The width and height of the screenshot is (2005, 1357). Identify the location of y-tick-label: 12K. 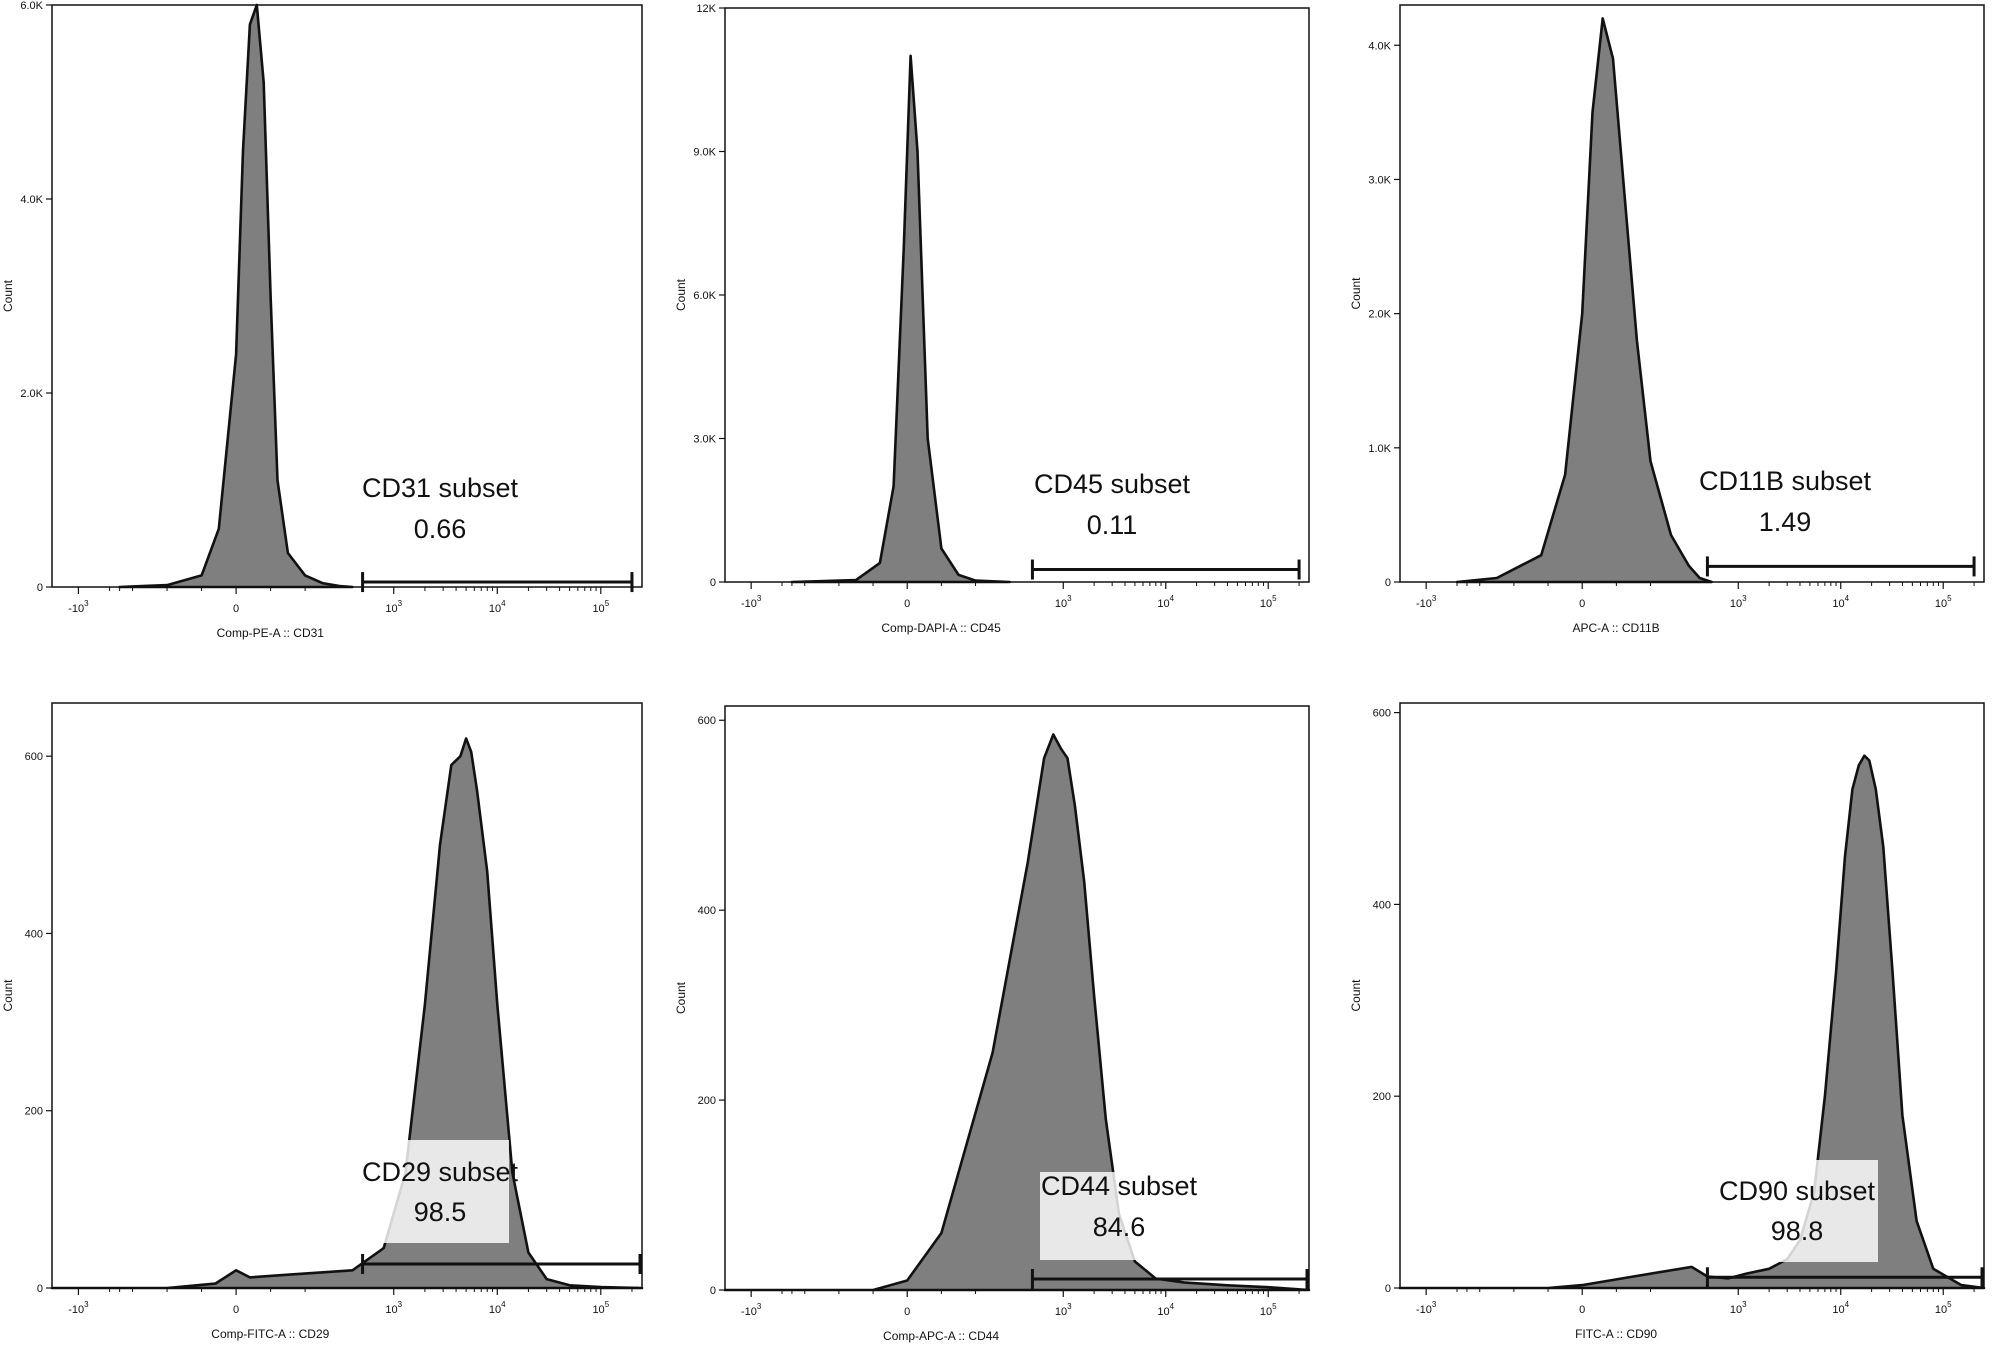
(706, 9).